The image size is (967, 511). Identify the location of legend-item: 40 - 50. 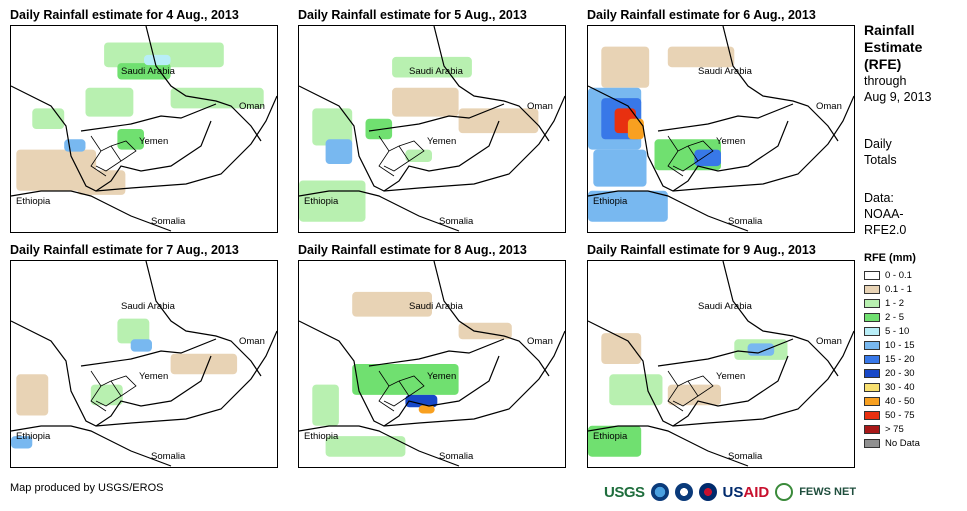
(889, 402).